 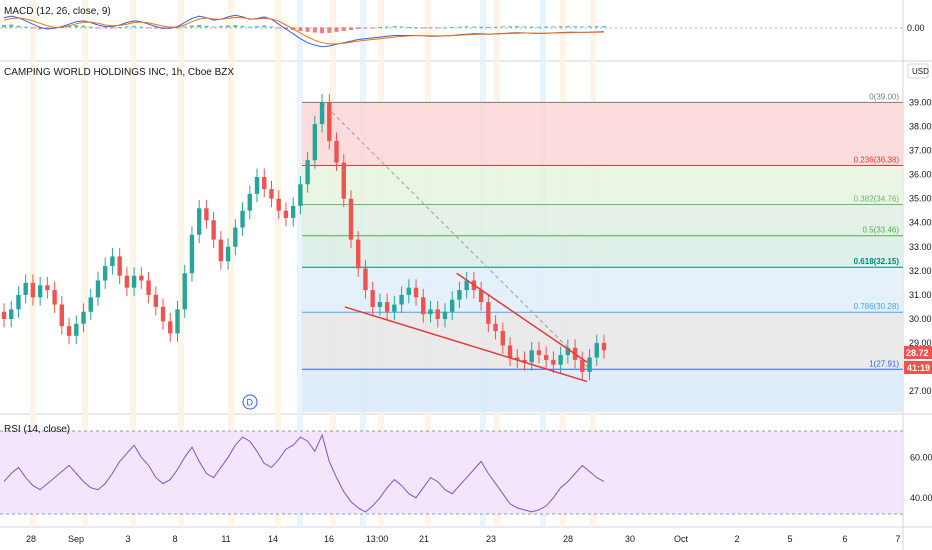 I want to click on fib-level-label: 0.5(33.46), so click(x=881, y=230).